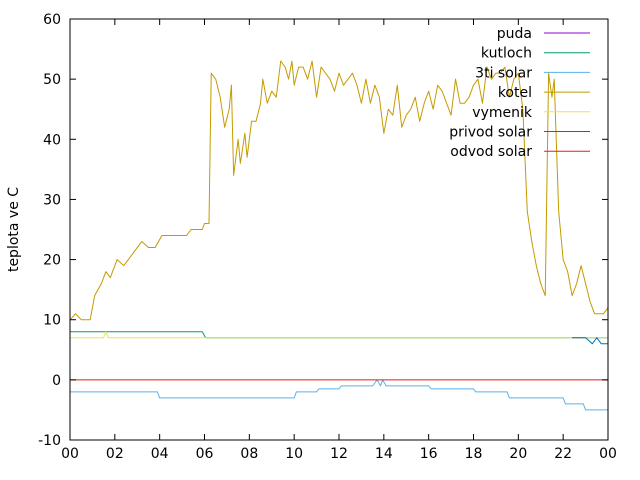 The height and width of the screenshot is (480, 640). I want to click on legend-label: vymenik, so click(502, 113).